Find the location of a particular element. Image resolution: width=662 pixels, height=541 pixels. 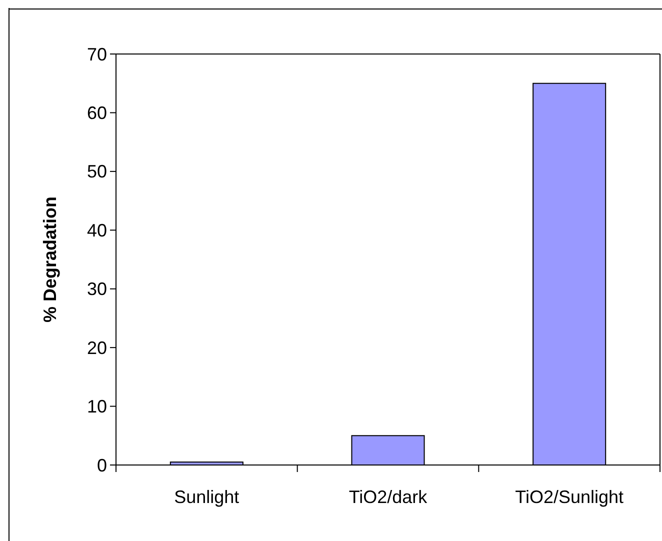

y-tick-label: 50 is located at coordinates (96, 172).